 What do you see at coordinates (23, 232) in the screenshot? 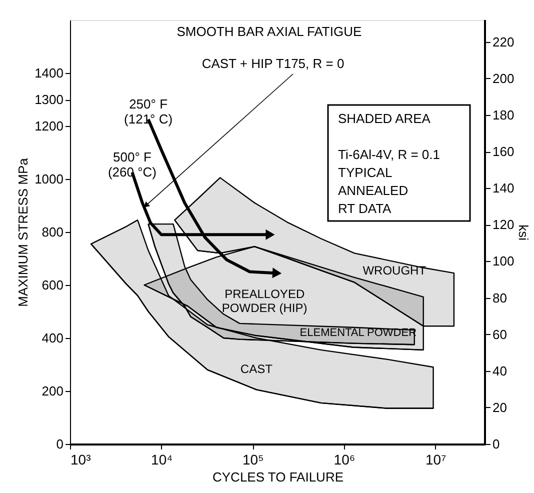
I see `y-axis-title: MAXIMUM STRESS MPa` at bounding box center [23, 232].